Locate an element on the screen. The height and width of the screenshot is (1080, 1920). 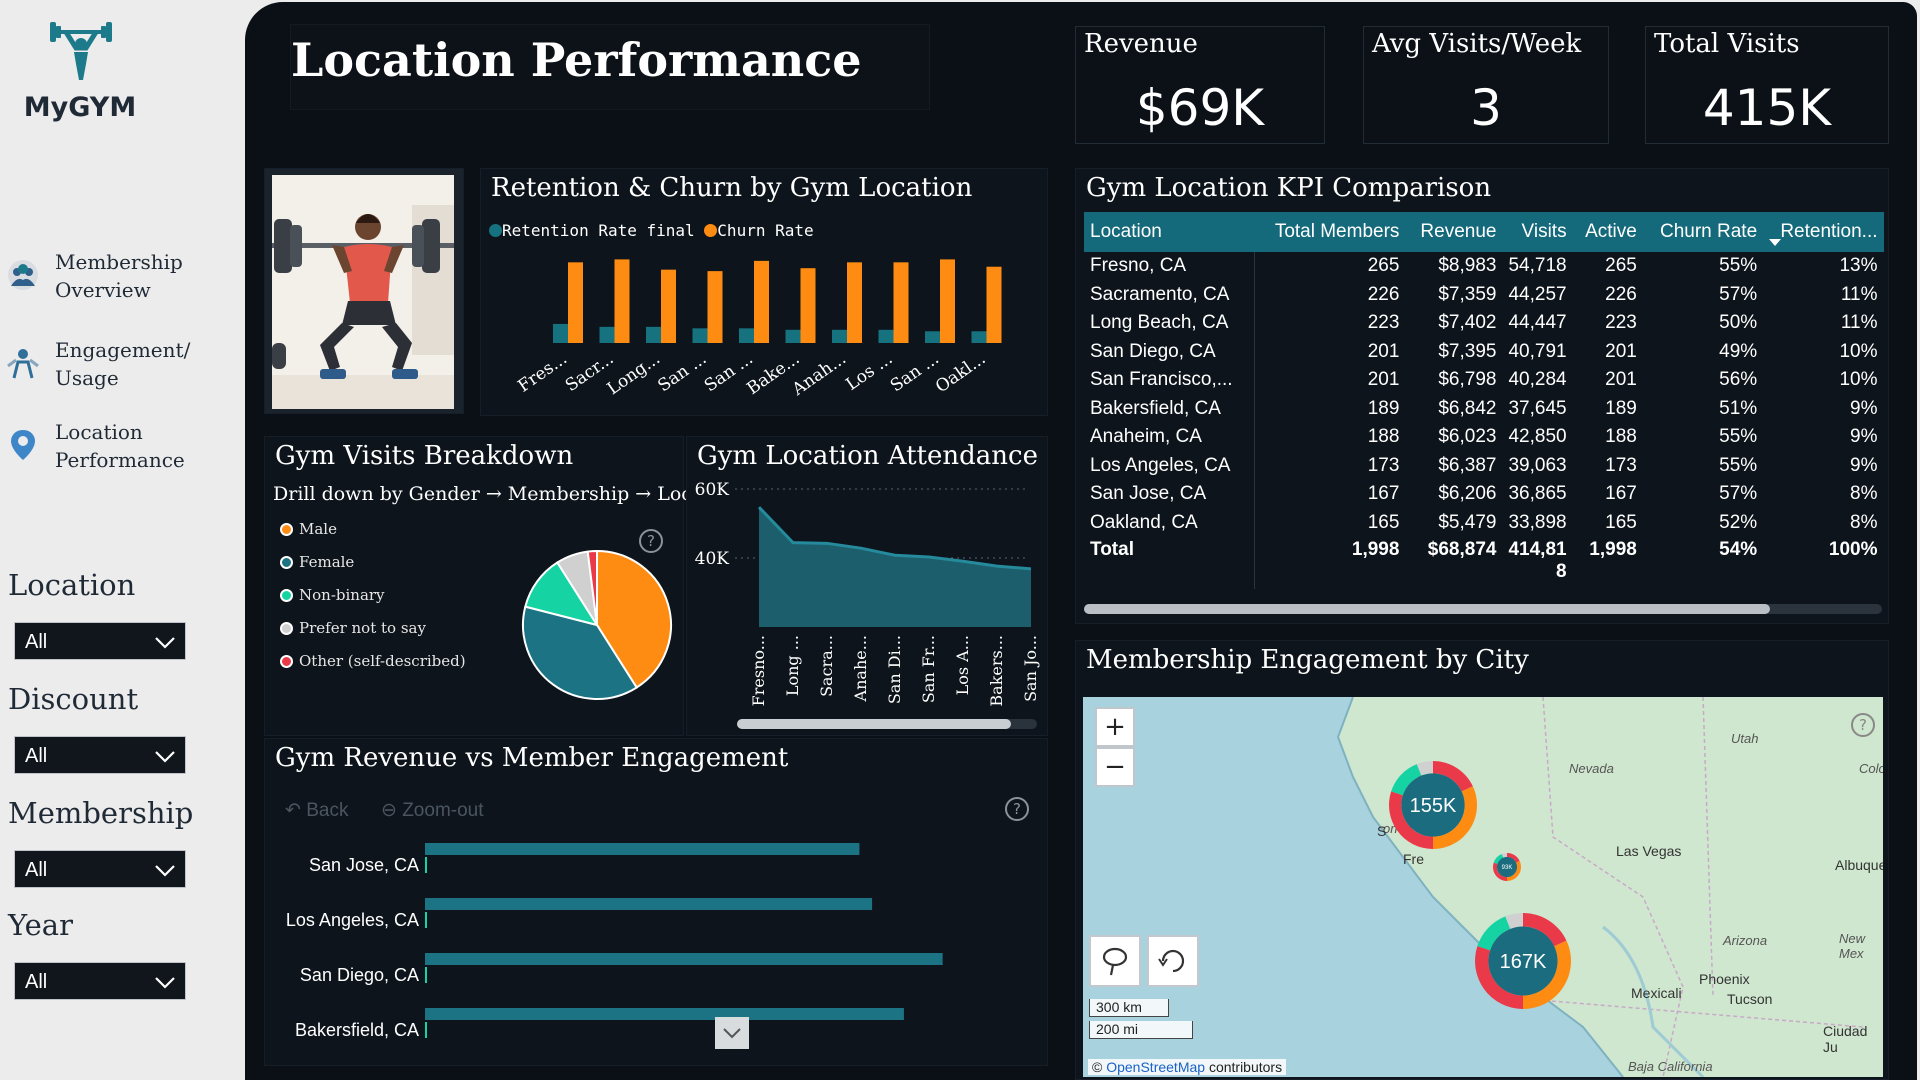
nav-engagement-usage: Engagement/Usage is located at coordinates (115, 366).